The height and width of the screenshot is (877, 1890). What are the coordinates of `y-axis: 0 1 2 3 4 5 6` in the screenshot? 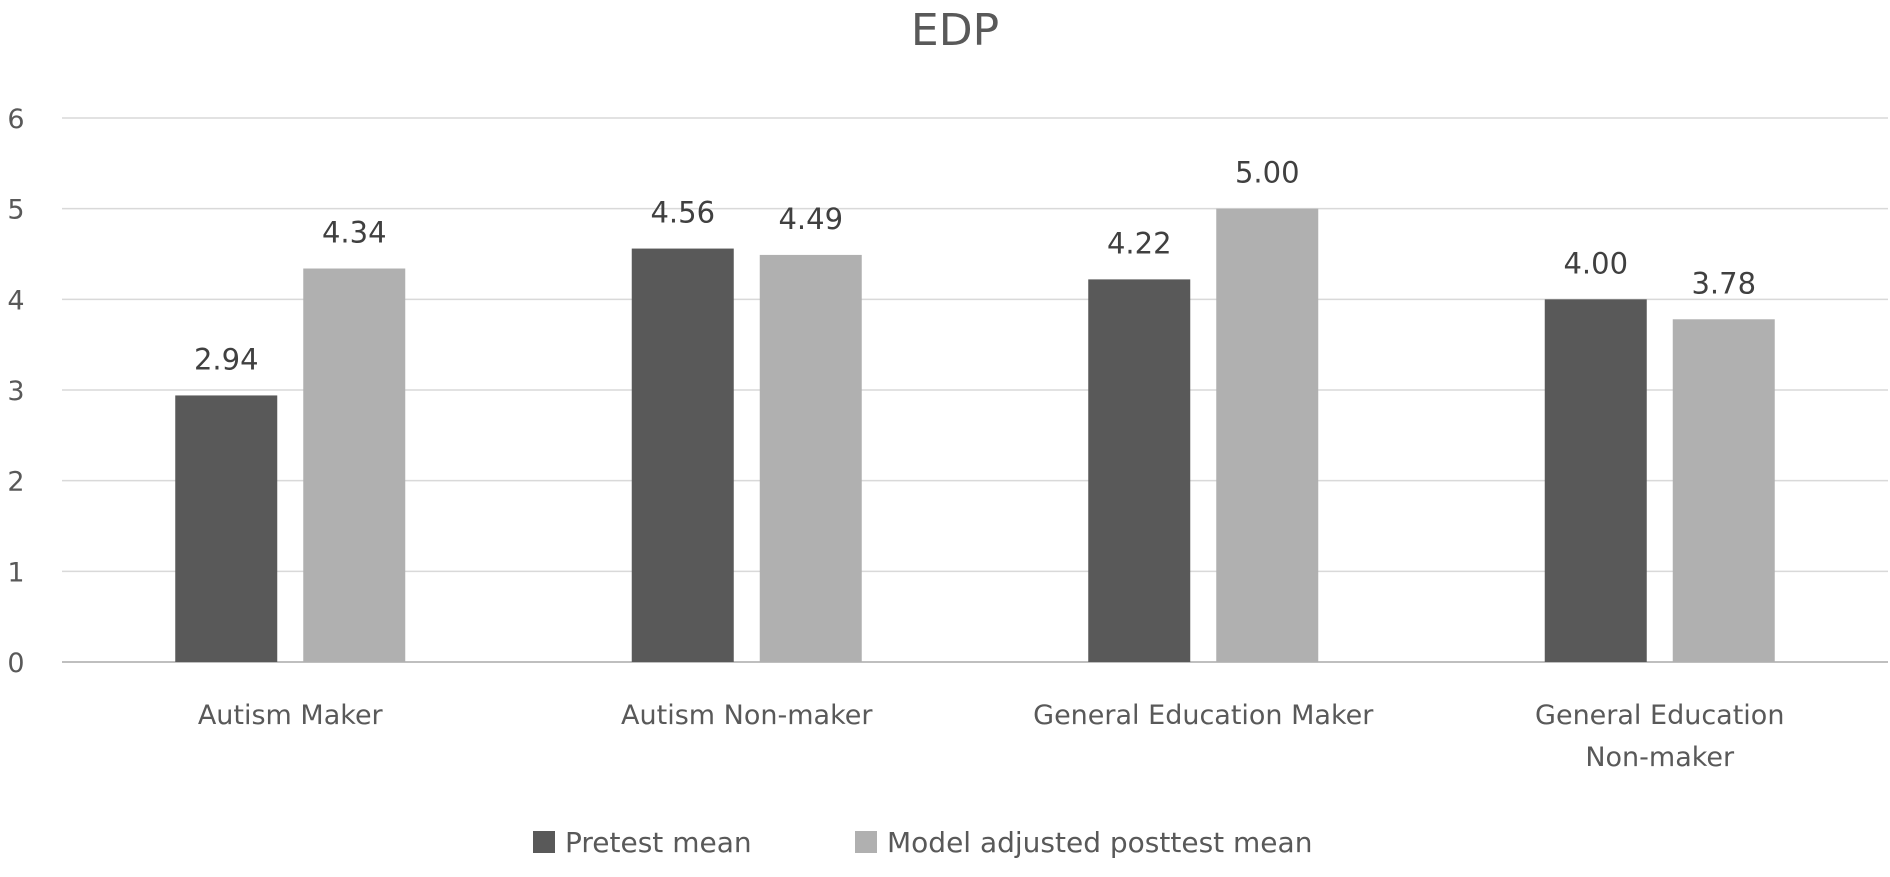 It's located at (15, 391).